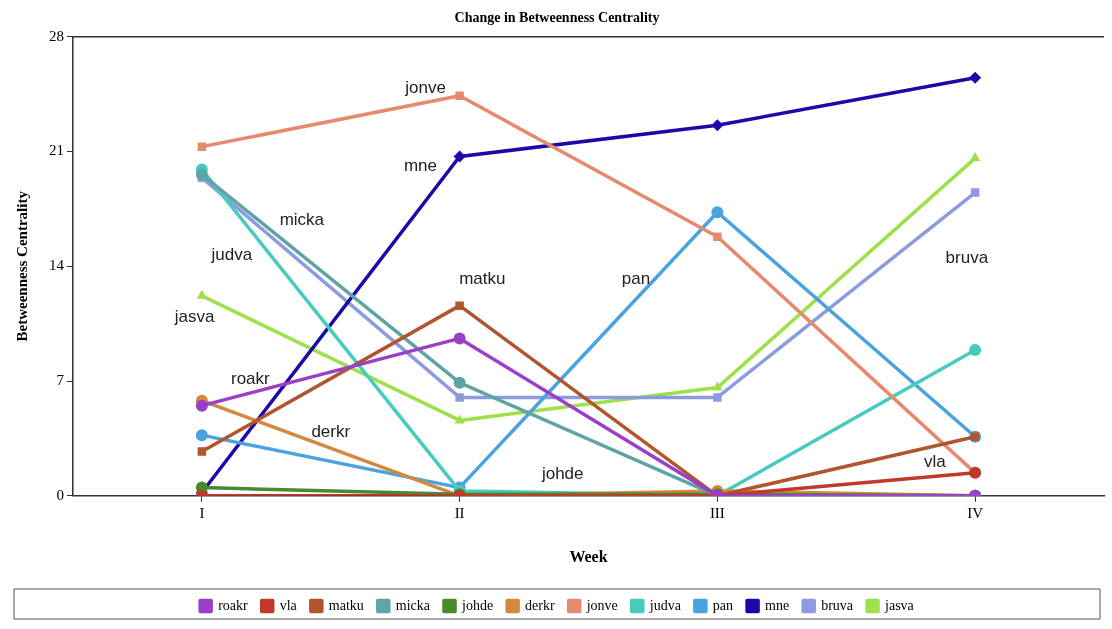 The image size is (1112, 629). Describe the element at coordinates (250, 379) in the screenshot. I see `text: roakr` at that location.